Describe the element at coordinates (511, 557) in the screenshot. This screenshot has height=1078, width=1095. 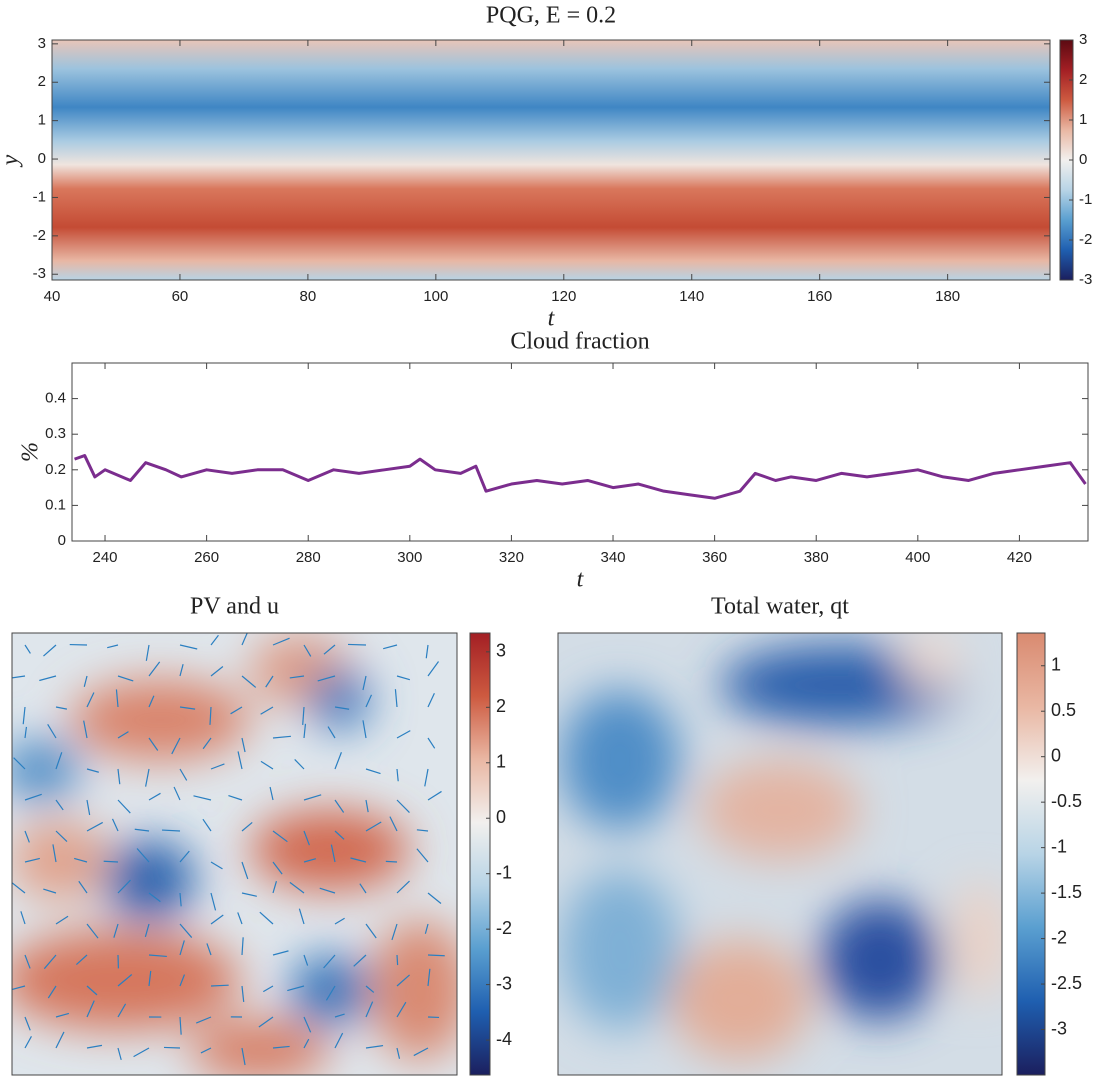
I see `x-tick-label: 320` at that location.